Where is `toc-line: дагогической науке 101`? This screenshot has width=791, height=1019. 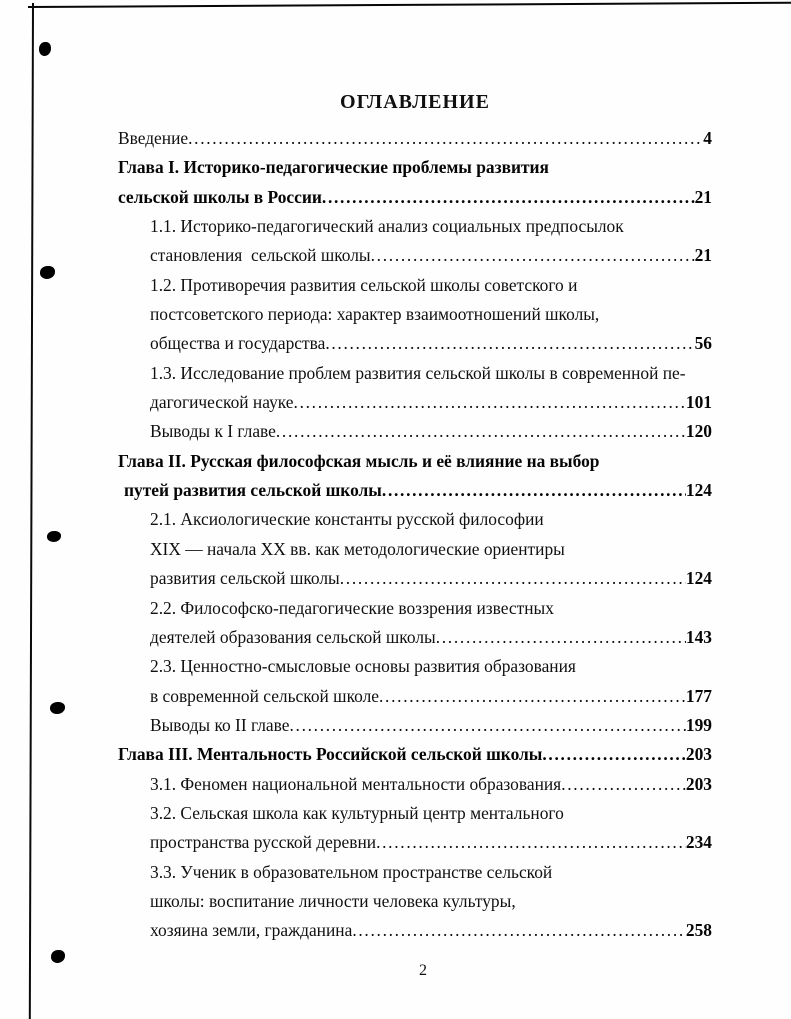 toc-line: дагогической науке 101 is located at coordinates (415, 402).